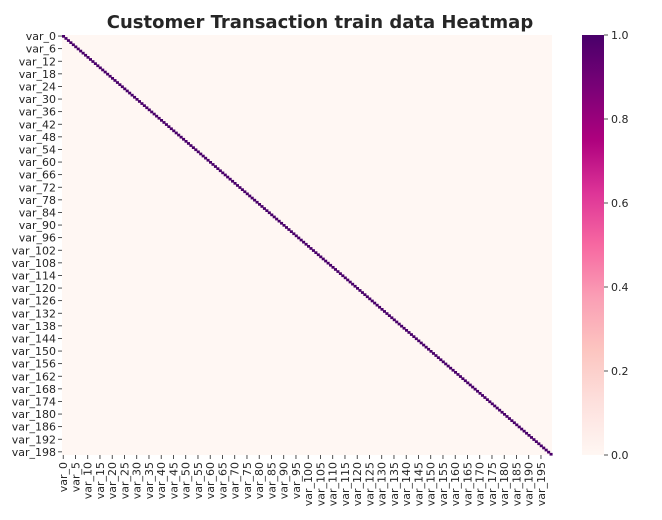  Describe the element at coordinates (34, 389) in the screenshot. I see `y-tick-label: var_168` at that location.